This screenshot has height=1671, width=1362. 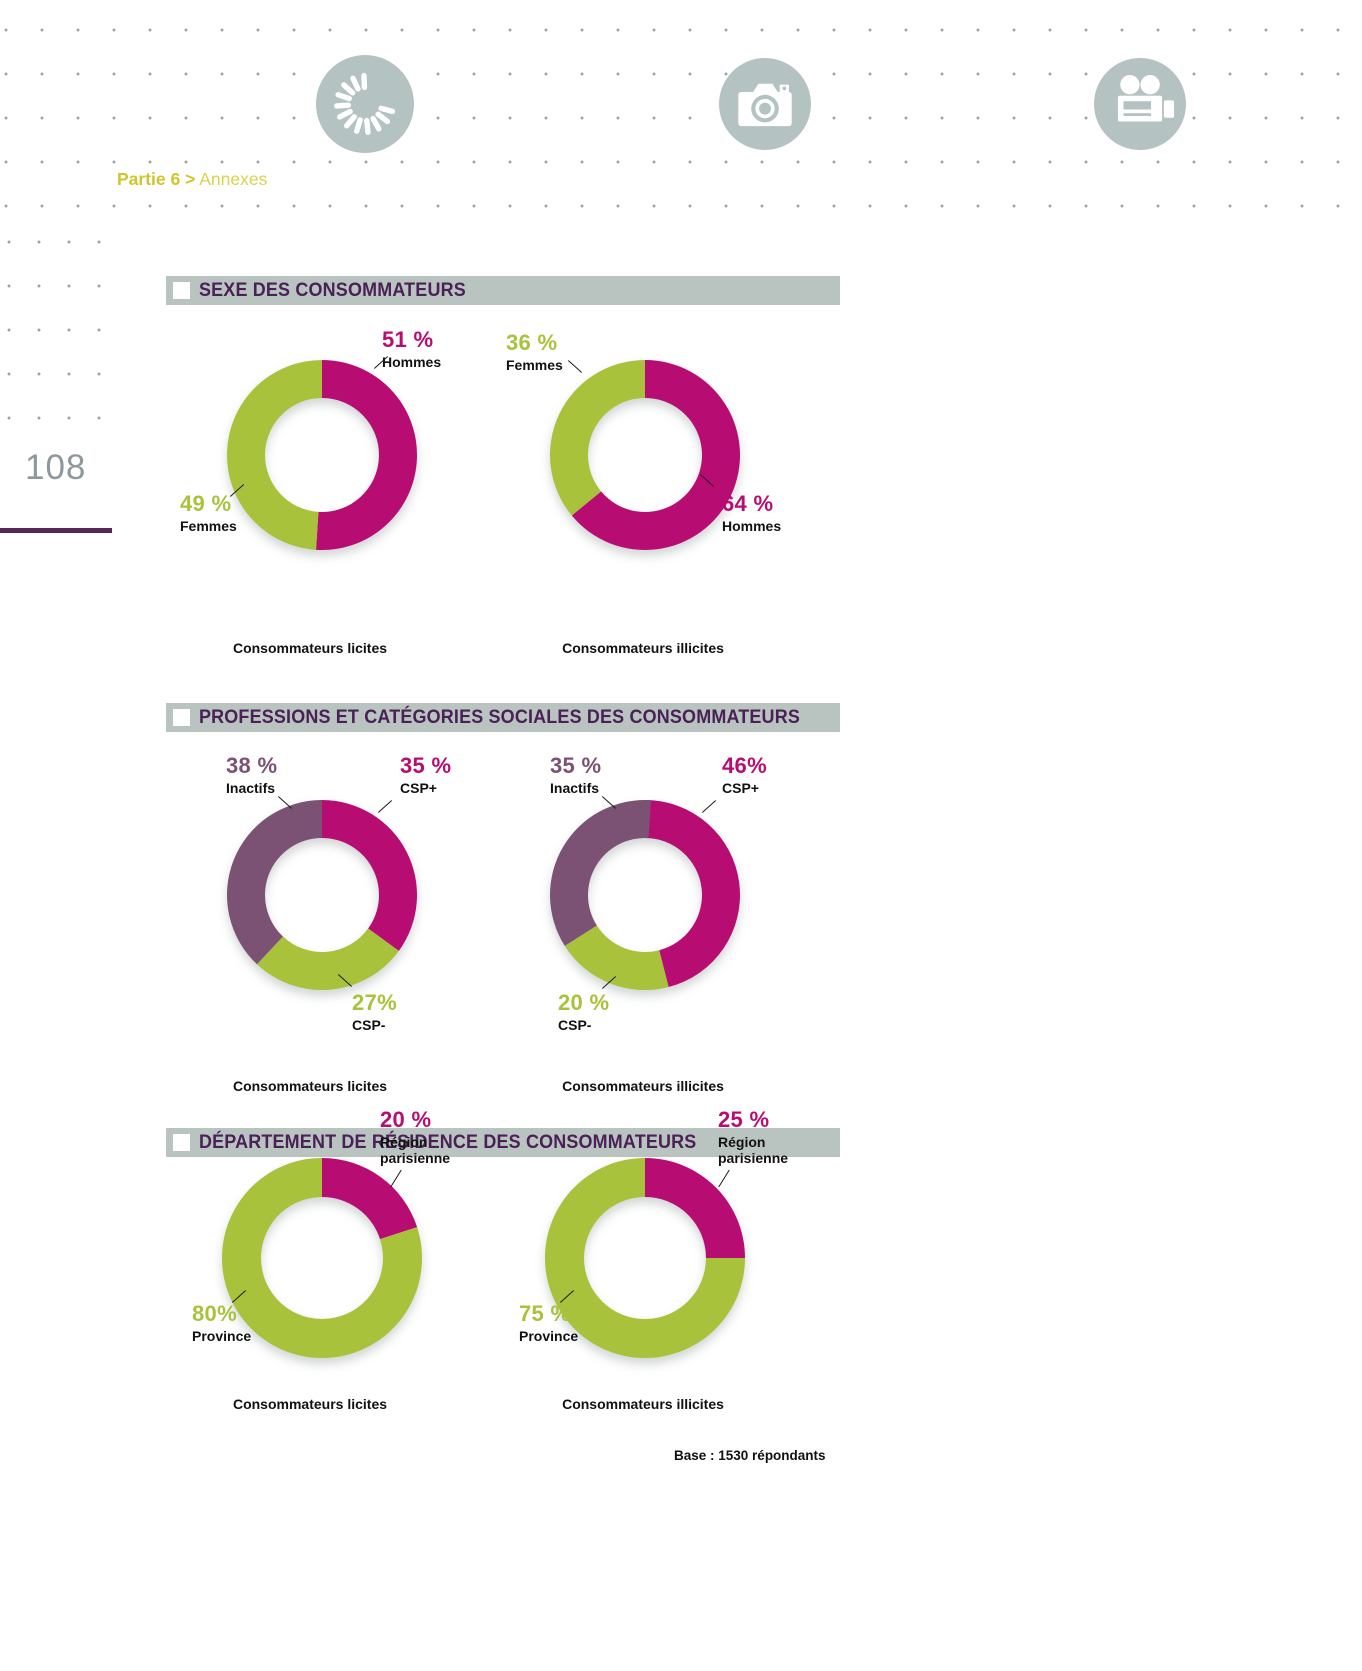 What do you see at coordinates (748, 503) in the screenshot?
I see `slice-value: 64 %` at bounding box center [748, 503].